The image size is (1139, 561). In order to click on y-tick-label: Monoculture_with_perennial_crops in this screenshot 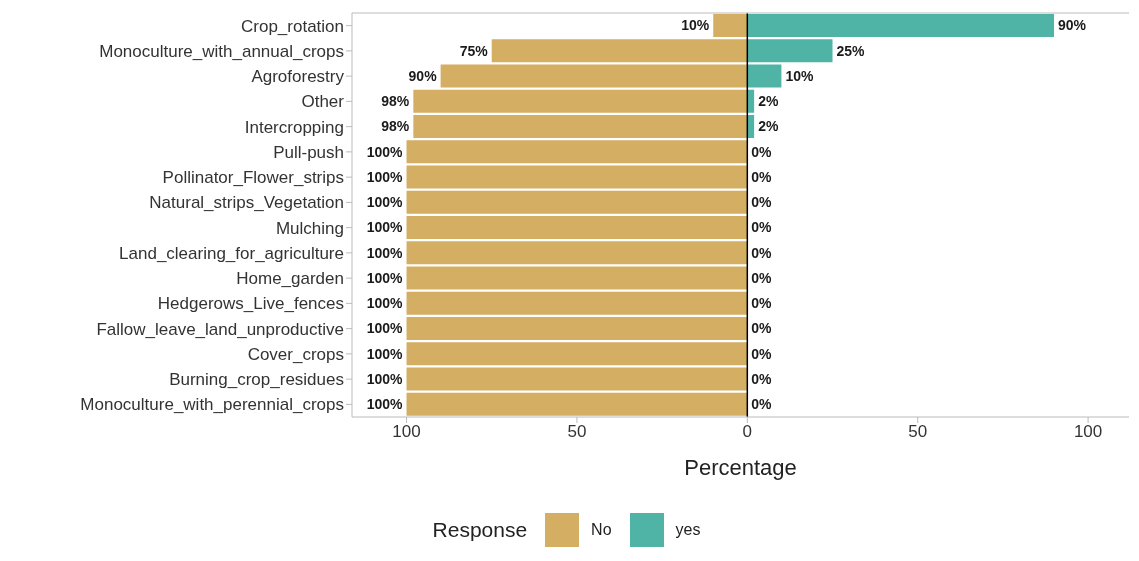, I will do `click(212, 405)`.